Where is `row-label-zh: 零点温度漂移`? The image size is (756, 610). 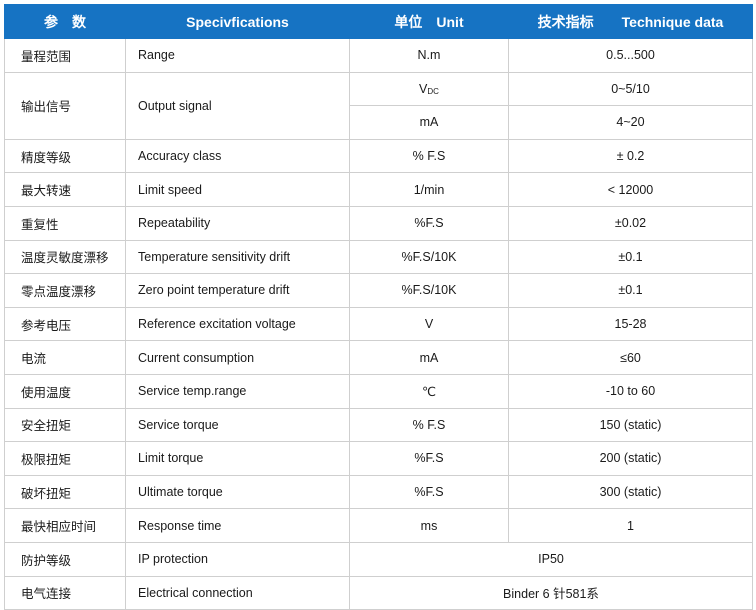
row-label-zh: 零点温度漂移 is located at coordinates (65, 290).